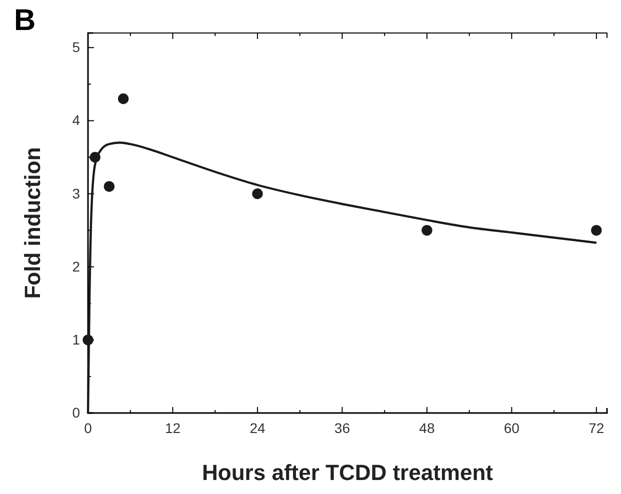 This screenshot has width=621, height=494. What do you see at coordinates (76, 120) in the screenshot?
I see `y-tick-label: 4` at bounding box center [76, 120].